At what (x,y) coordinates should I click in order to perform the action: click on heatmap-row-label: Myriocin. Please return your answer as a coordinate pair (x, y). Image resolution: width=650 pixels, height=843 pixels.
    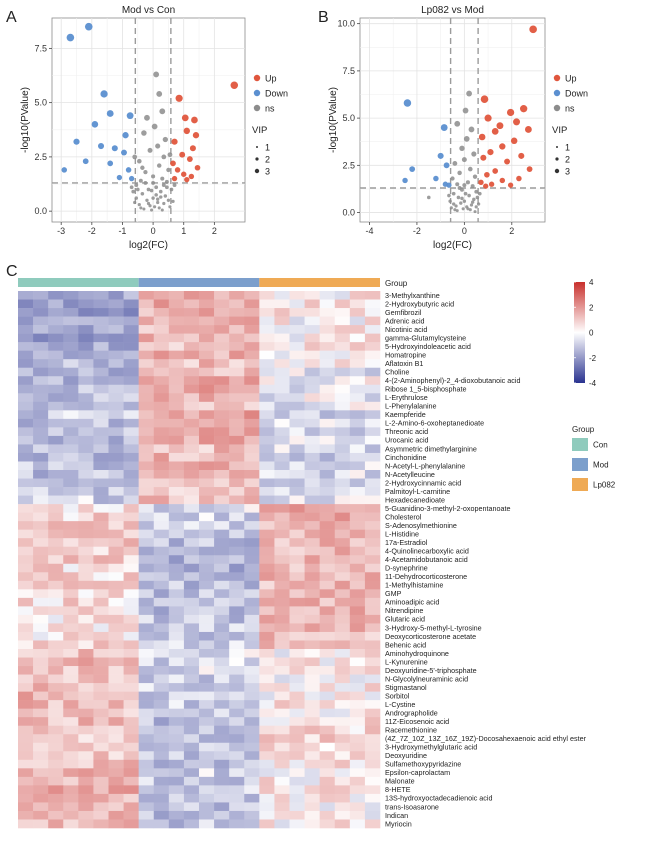
    Looking at the image, I should click on (398, 823).